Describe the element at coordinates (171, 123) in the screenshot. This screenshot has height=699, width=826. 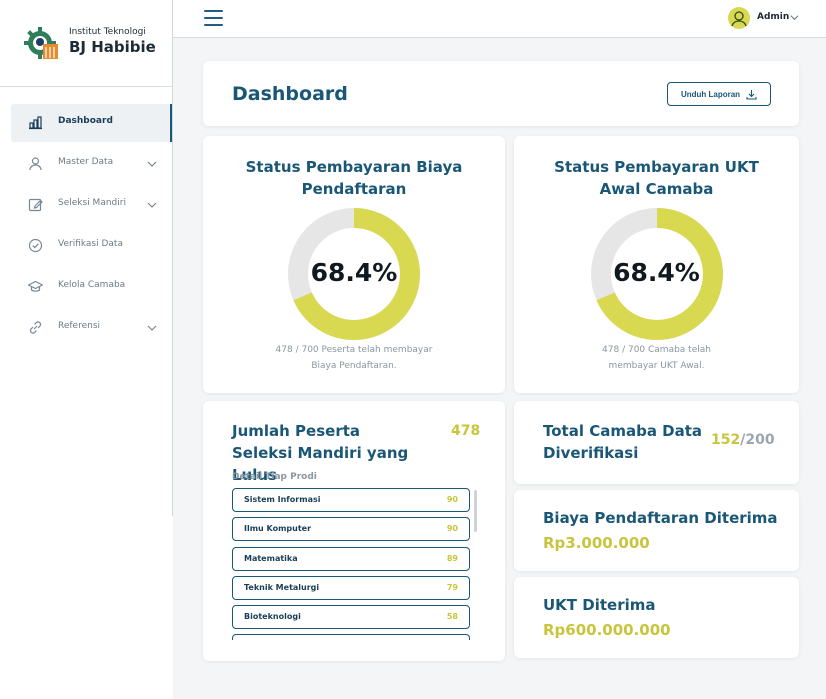
I see `active-indicator` at that location.